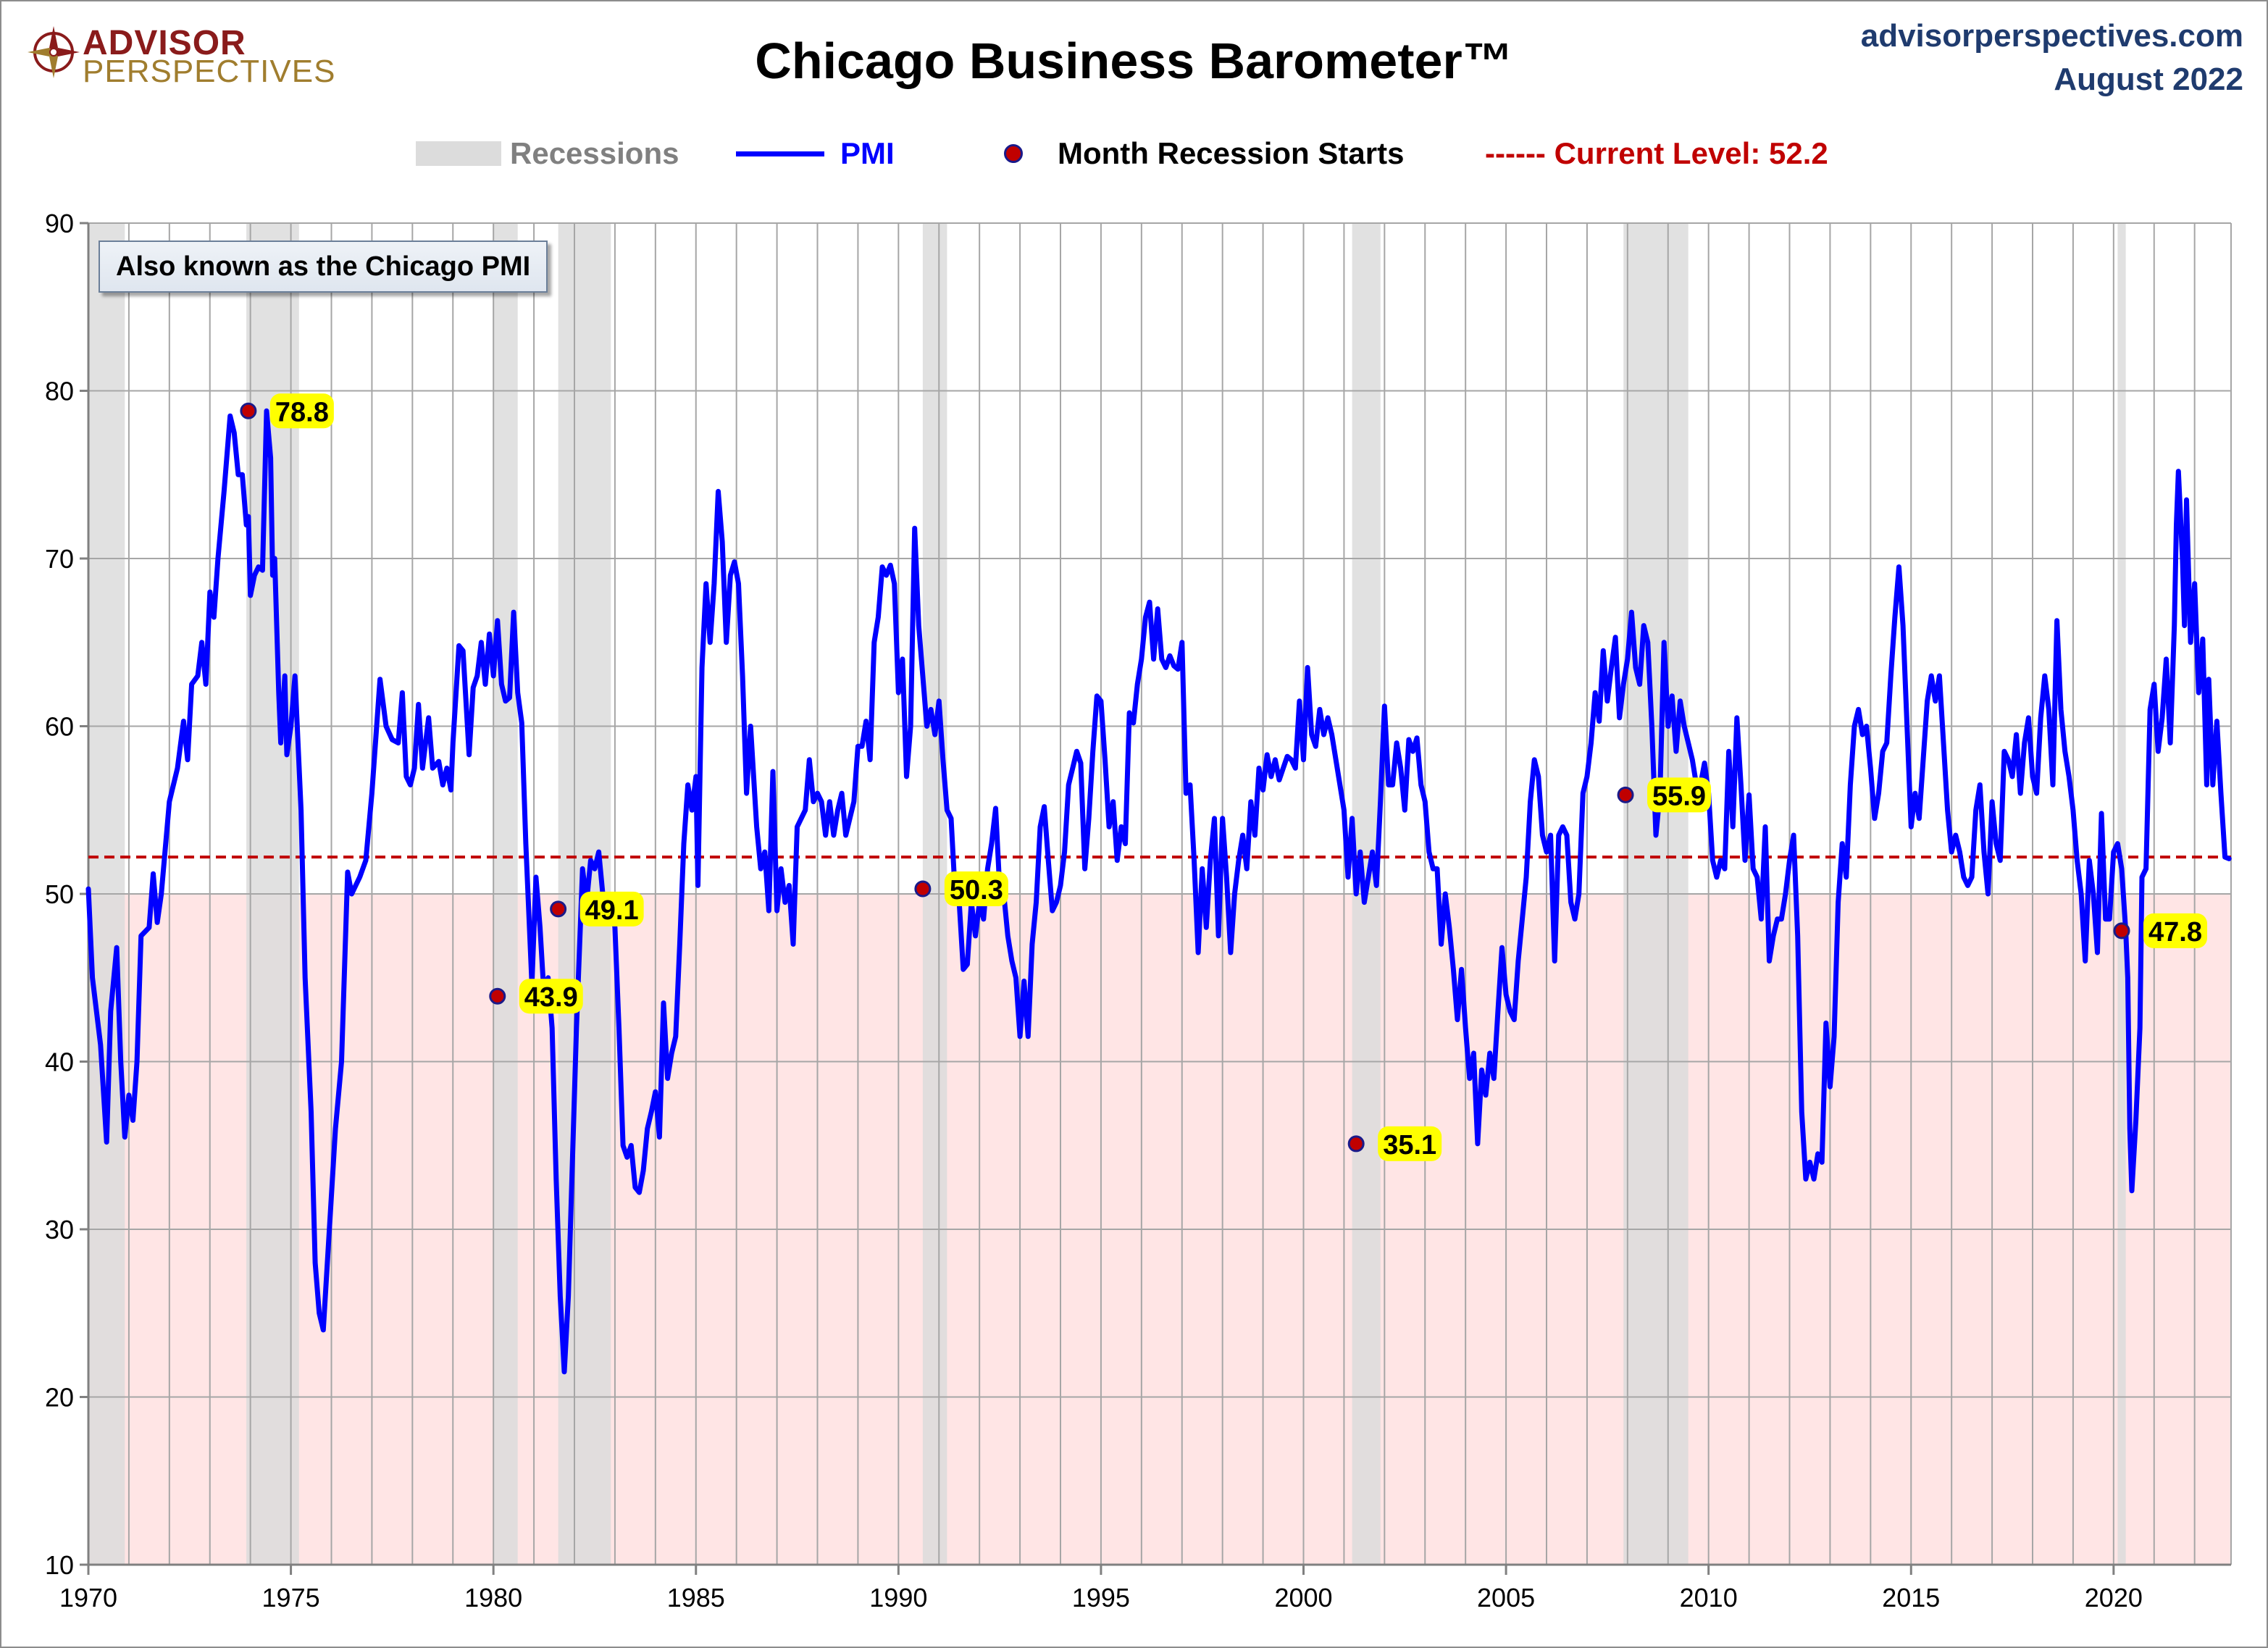 This screenshot has height=1648, width=2268. What do you see at coordinates (898, 1598) in the screenshot?
I see `x-tick-label: 1990` at bounding box center [898, 1598].